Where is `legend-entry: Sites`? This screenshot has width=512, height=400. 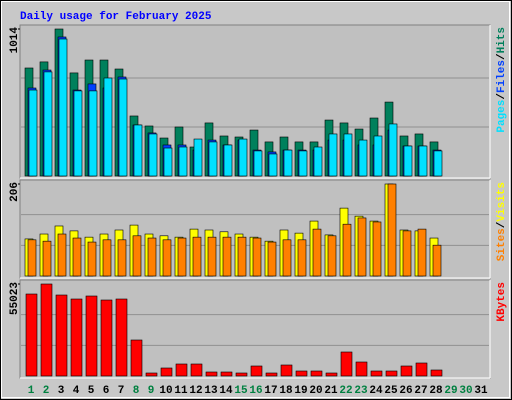 legend-entry: Sites is located at coordinates (502, 244).